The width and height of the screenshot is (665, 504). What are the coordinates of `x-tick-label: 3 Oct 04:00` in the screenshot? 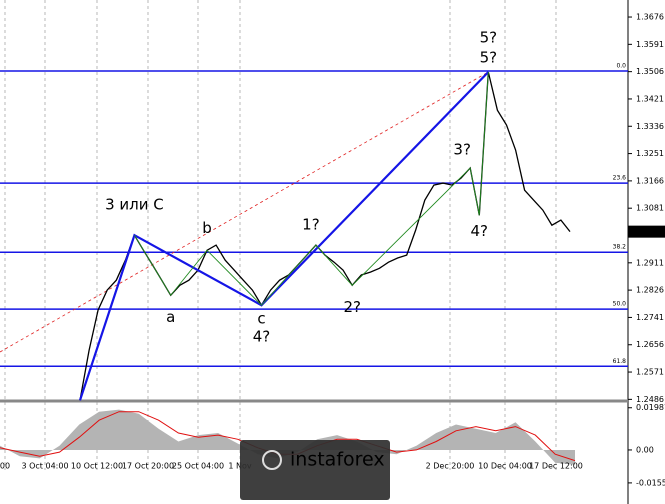 It's located at (44, 466).